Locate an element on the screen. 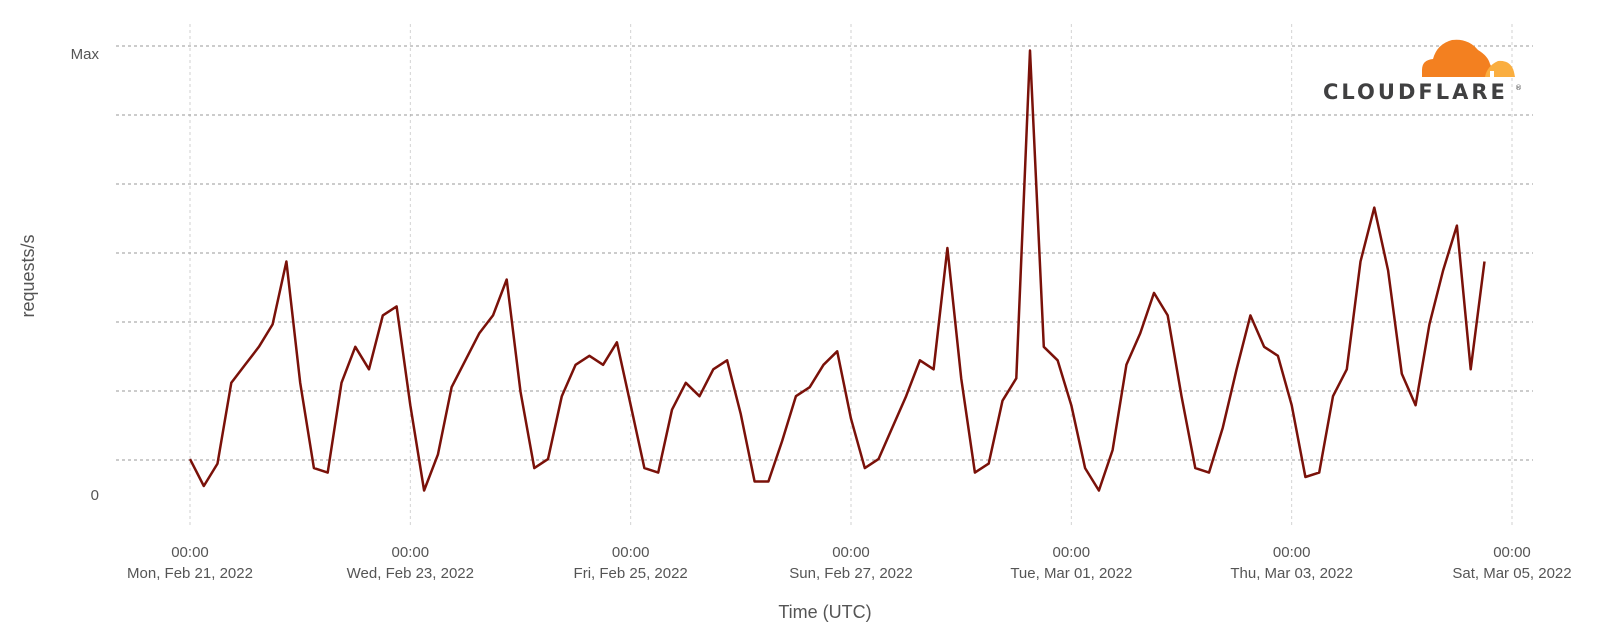 This screenshot has height=641, width=1600. registered-mark: ® is located at coordinates (1518, 88).